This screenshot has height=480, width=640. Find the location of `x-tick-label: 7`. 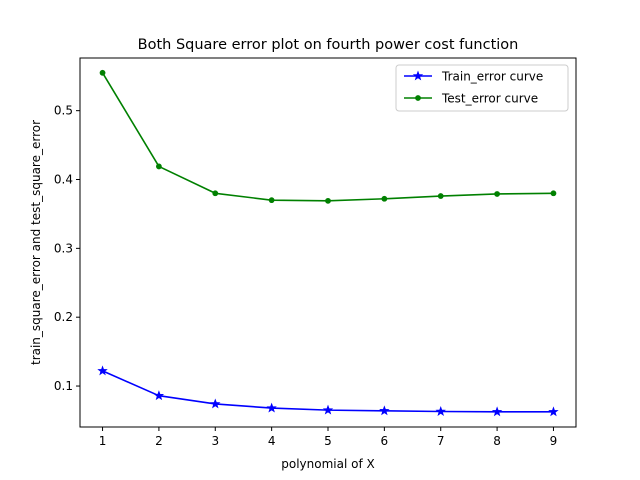

x-tick-label: 7 is located at coordinates (441, 441).